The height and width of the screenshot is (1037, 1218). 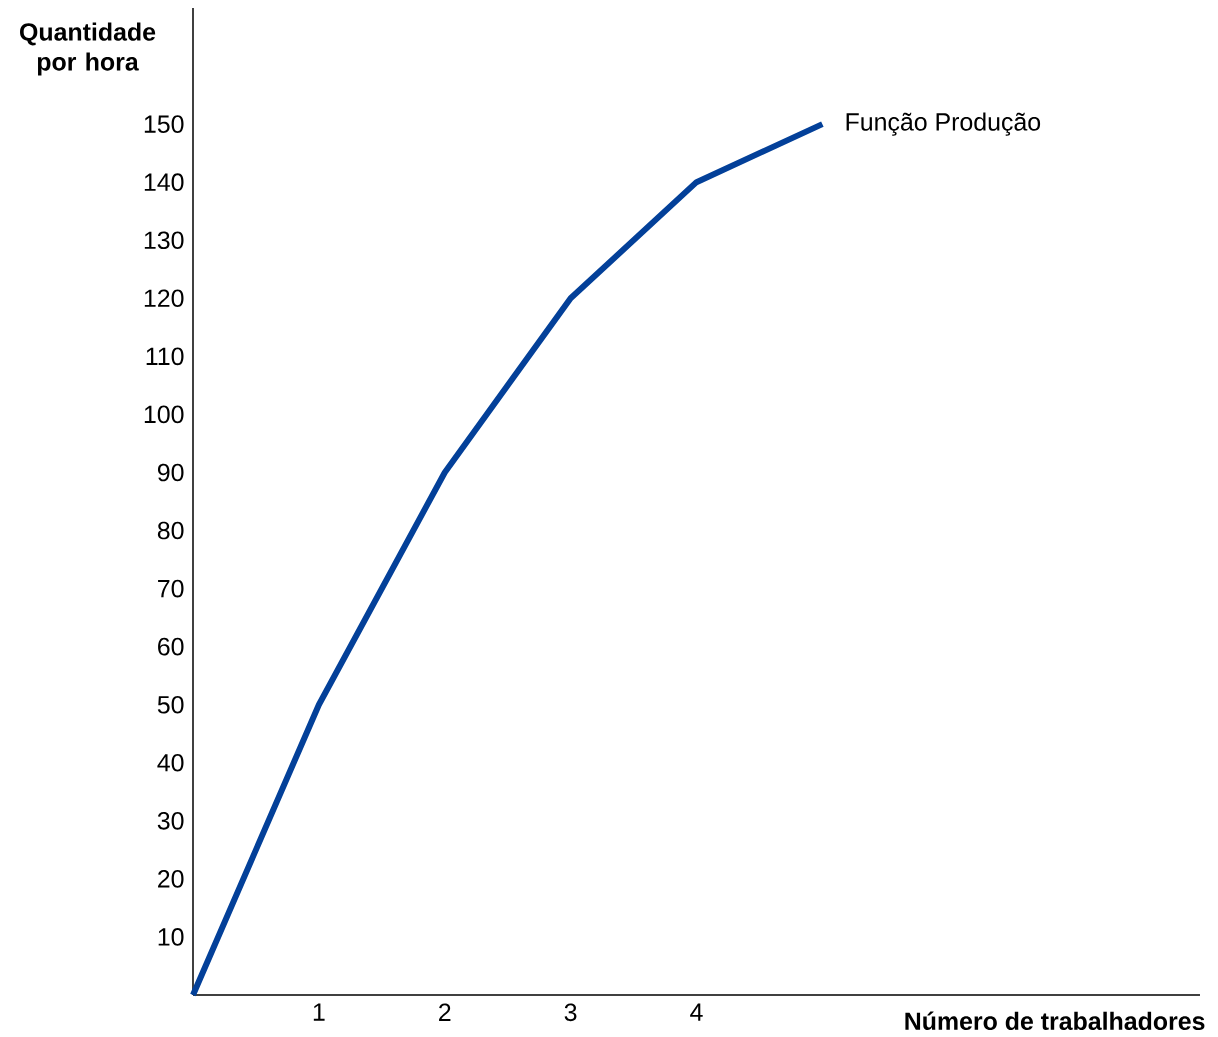 What do you see at coordinates (319, 1012) in the screenshot?
I see `x-tick-label: 1` at bounding box center [319, 1012].